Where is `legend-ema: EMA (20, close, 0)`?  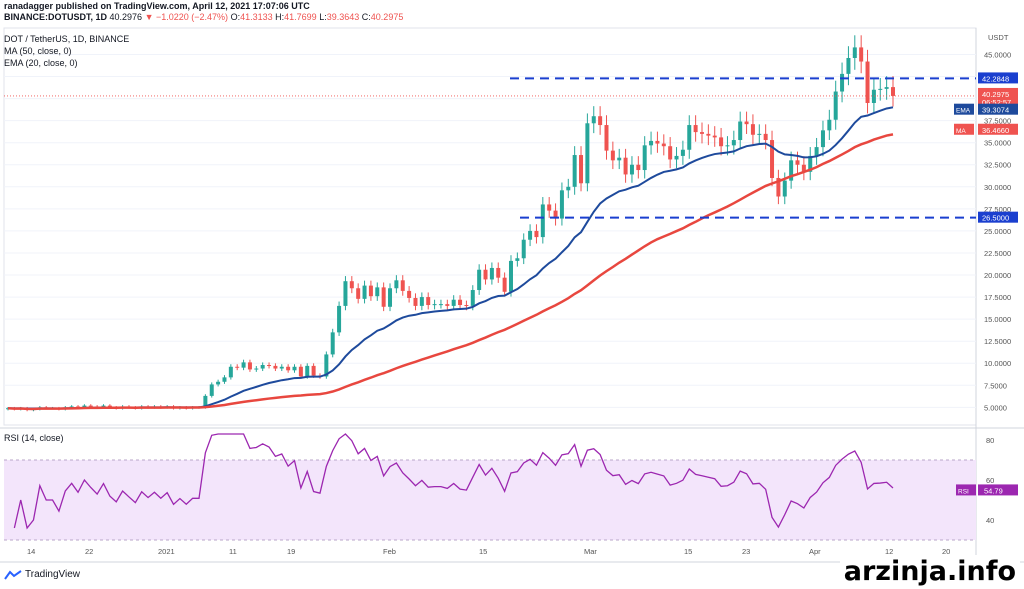 legend-ema: EMA (20, close, 0) is located at coordinates (41, 63).